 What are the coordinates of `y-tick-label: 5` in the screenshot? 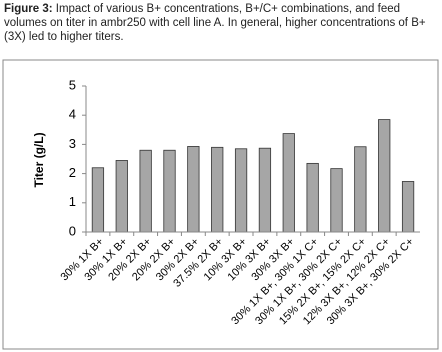 It's located at (72, 84).